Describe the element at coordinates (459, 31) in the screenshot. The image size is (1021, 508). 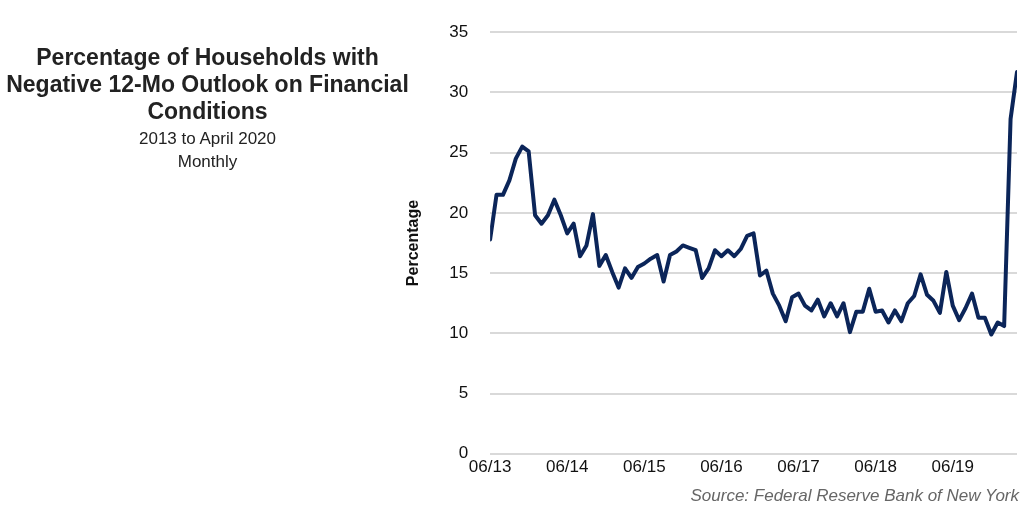
I see `y-tick-label: 35` at that location.